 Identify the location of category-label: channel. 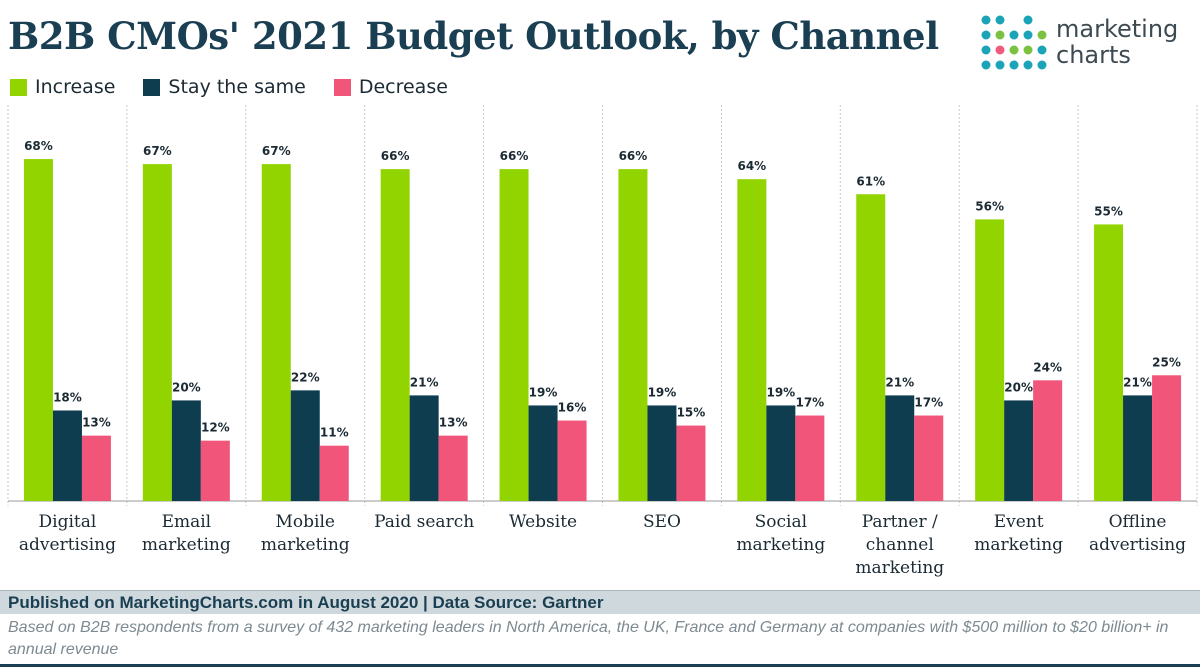
(900, 545).